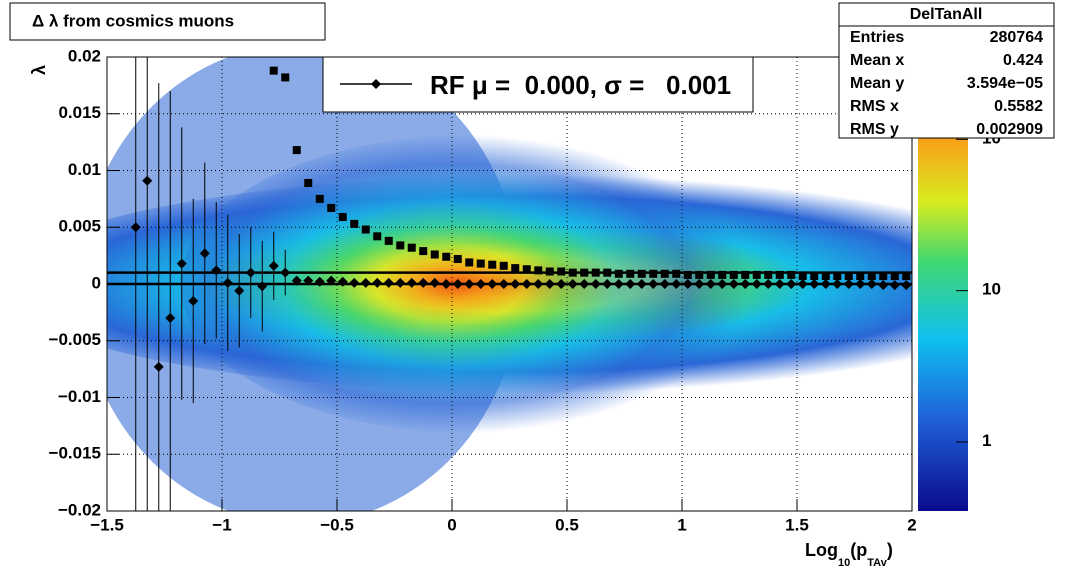 The width and height of the screenshot is (1076, 568). I want to click on x-tick-label: 1.5, so click(797, 524).